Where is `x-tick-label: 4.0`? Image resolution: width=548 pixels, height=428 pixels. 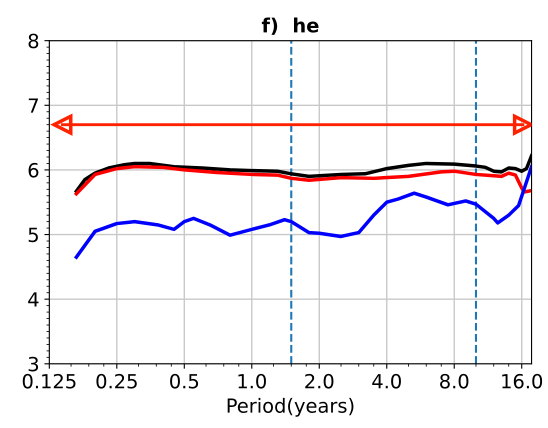
x-tick-label: 4.0 is located at coordinates (386, 381).